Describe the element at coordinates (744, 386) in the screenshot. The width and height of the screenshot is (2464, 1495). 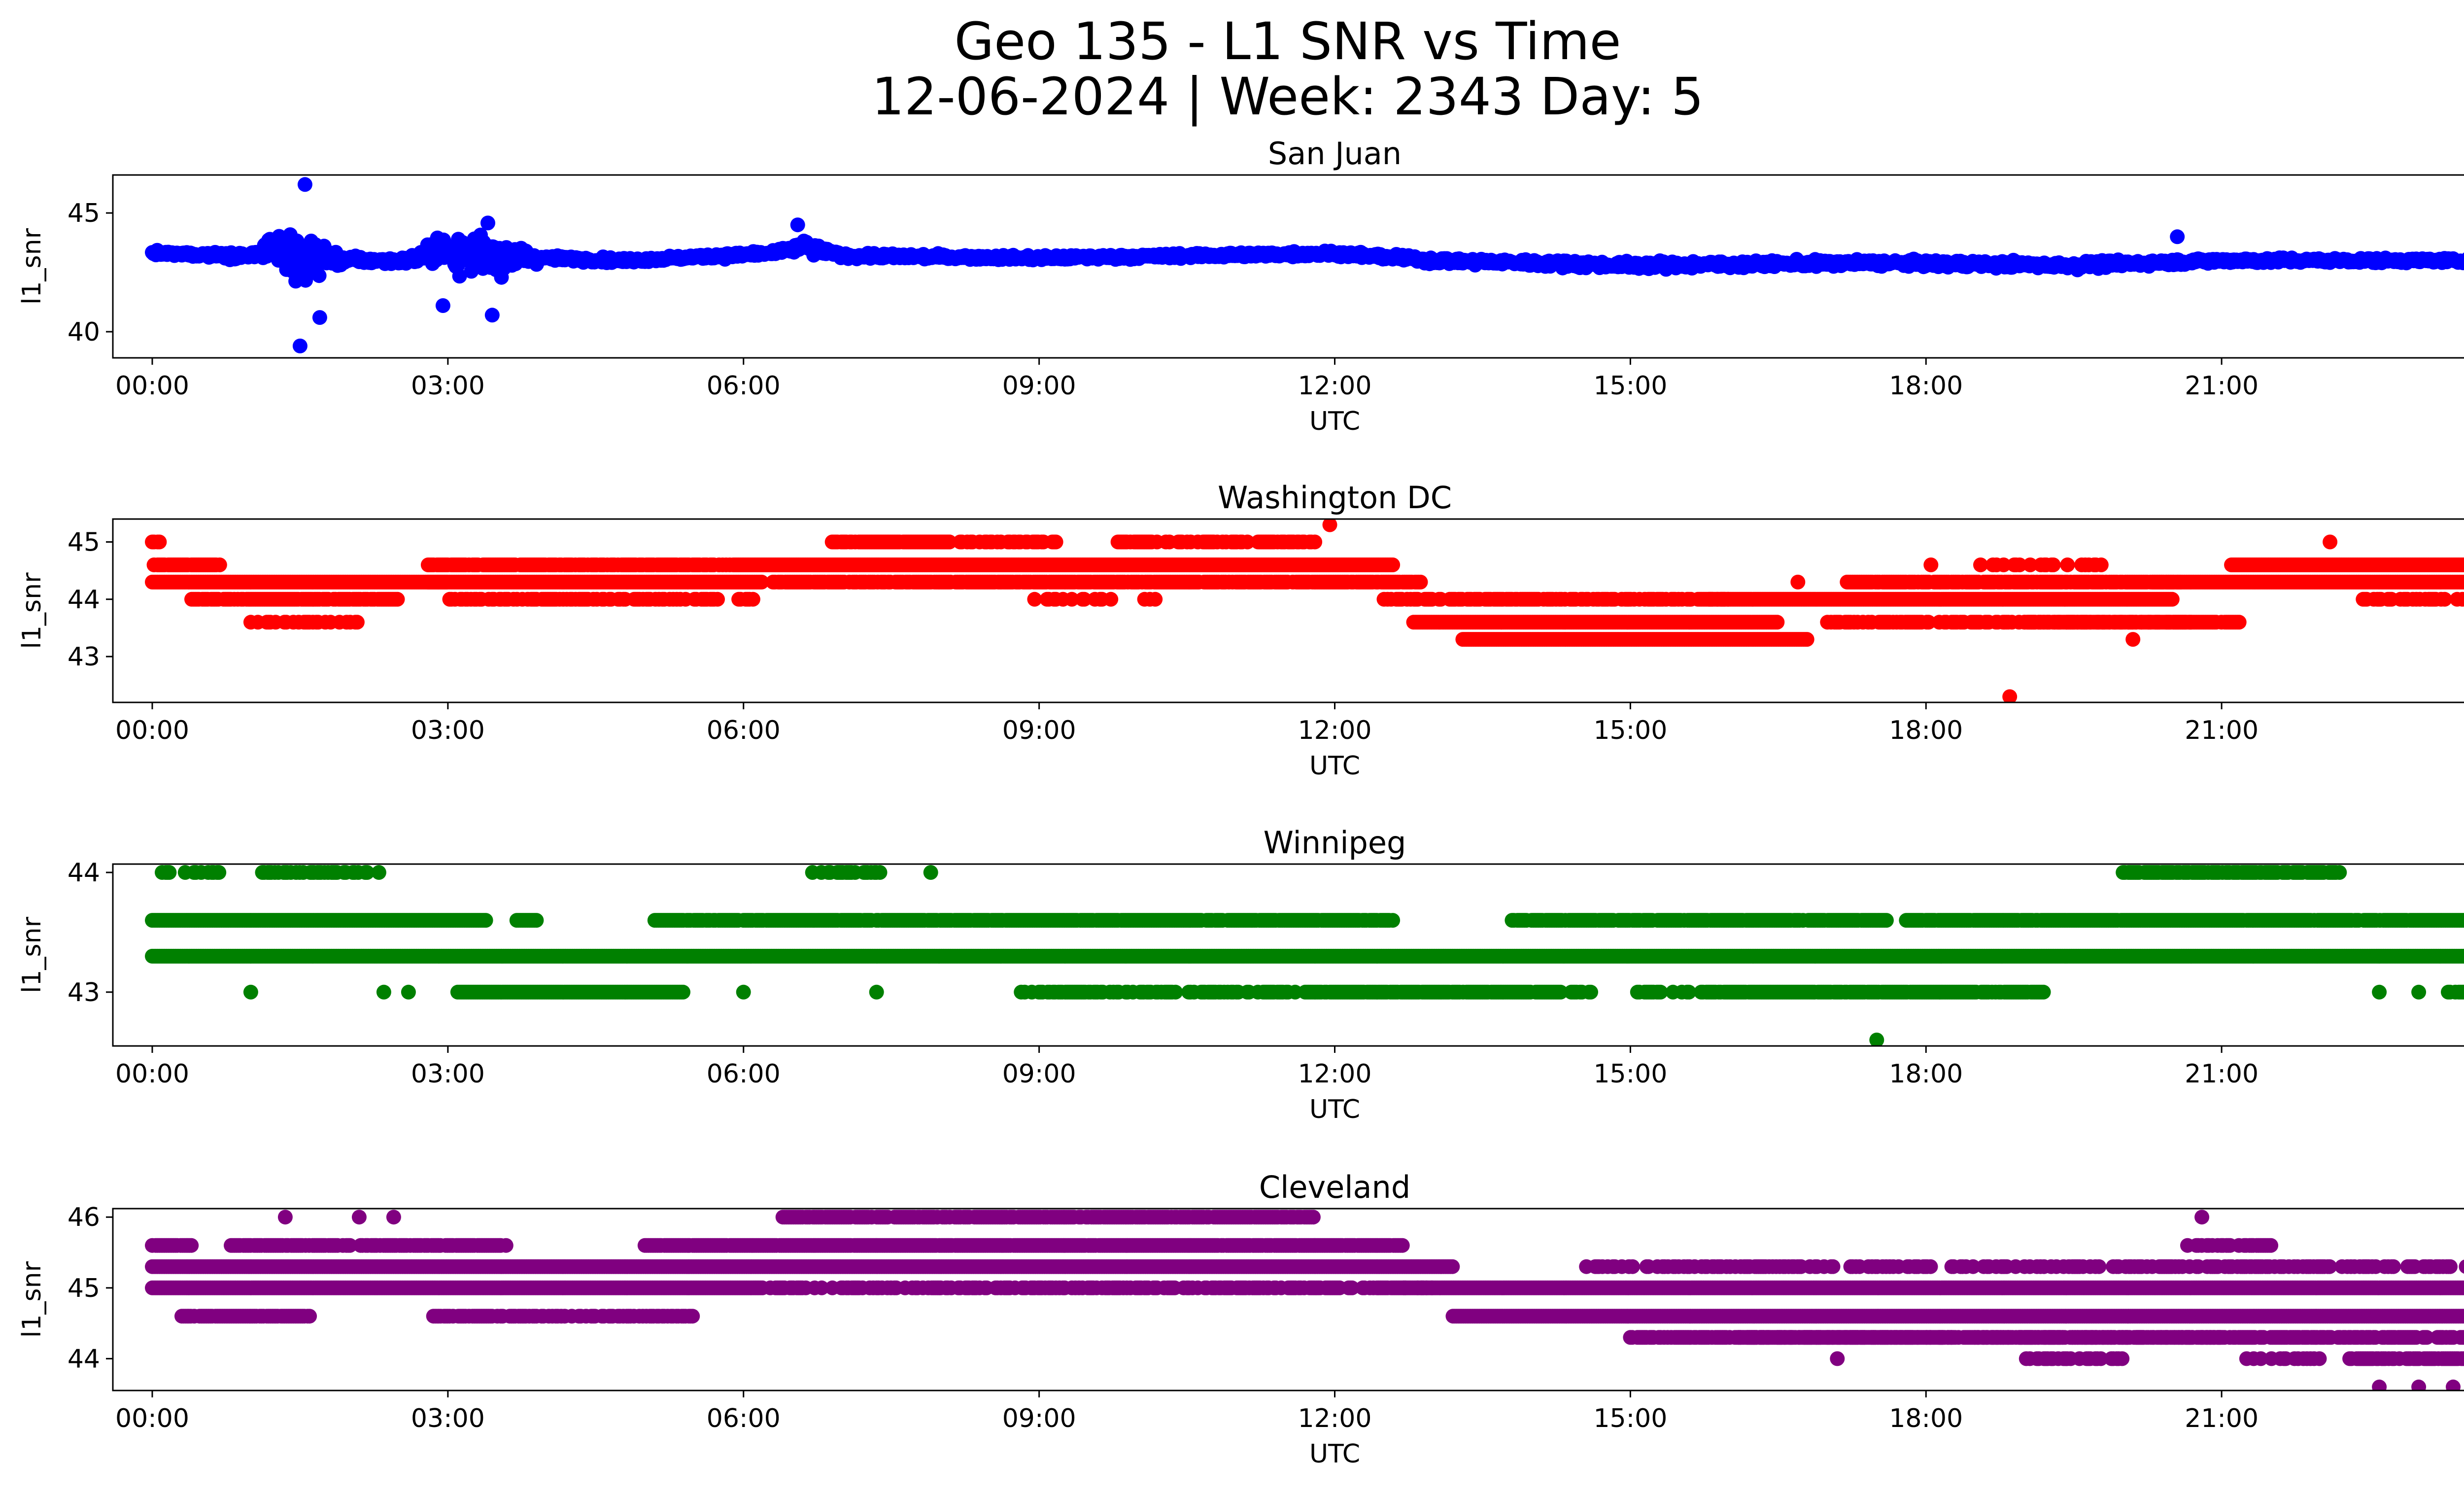
I see `x-tick-label: 06:00` at that location.